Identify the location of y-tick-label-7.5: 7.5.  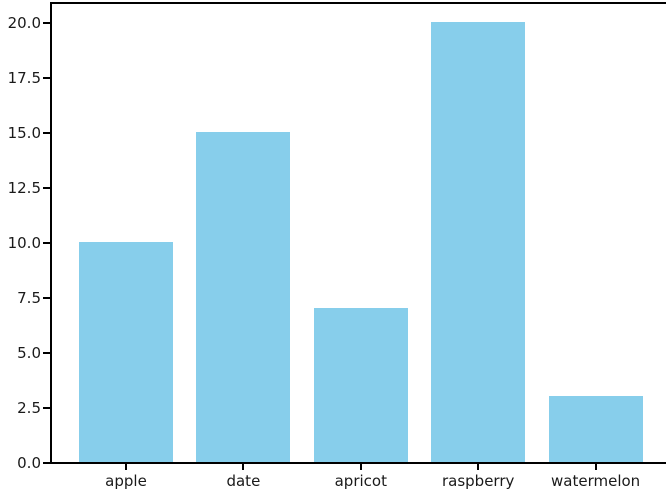
(29, 298).